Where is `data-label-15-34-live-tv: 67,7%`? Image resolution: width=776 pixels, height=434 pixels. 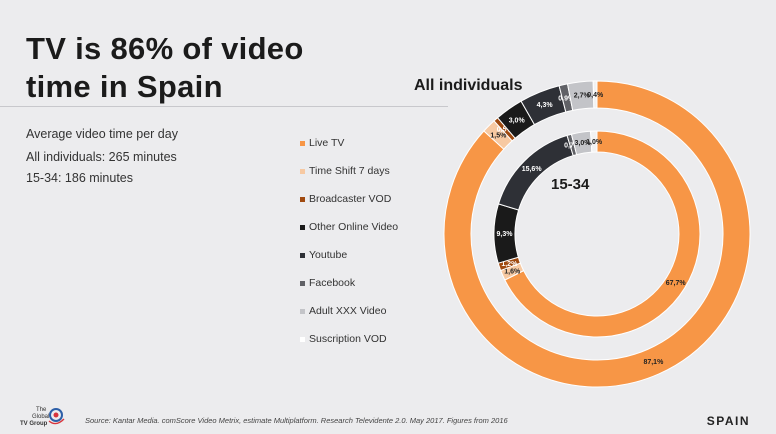
data-label-15-34-live-tv: 67,7% is located at coordinates (676, 283).